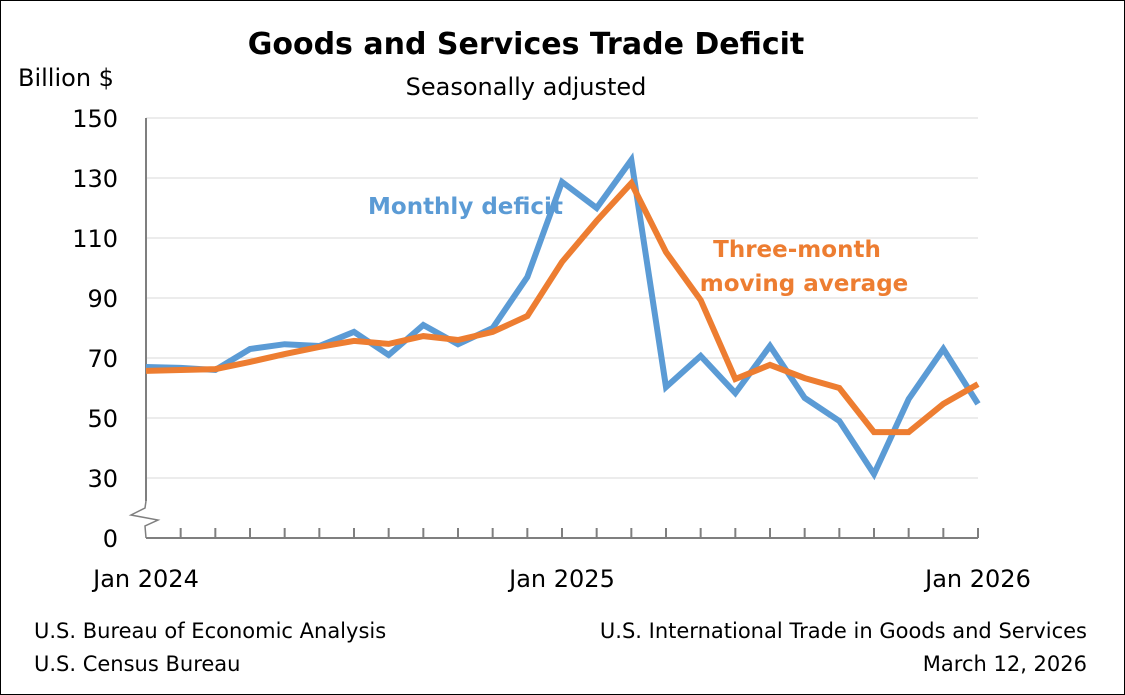 Image resolution: width=1125 pixels, height=695 pixels. What do you see at coordinates (144, 519) in the screenshot?
I see `axis-break-icon` at bounding box center [144, 519].